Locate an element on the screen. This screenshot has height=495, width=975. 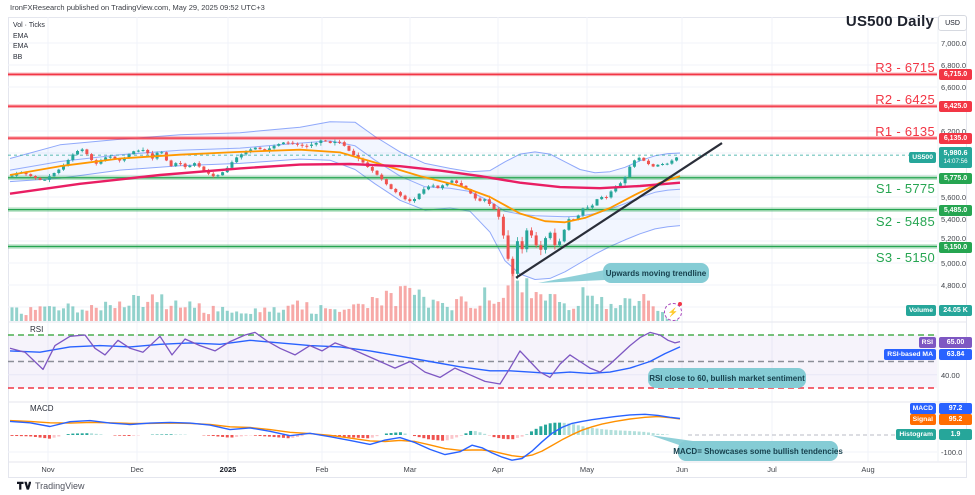
tag-s1-price: 5,775.0 is located at coordinates (955, 178).